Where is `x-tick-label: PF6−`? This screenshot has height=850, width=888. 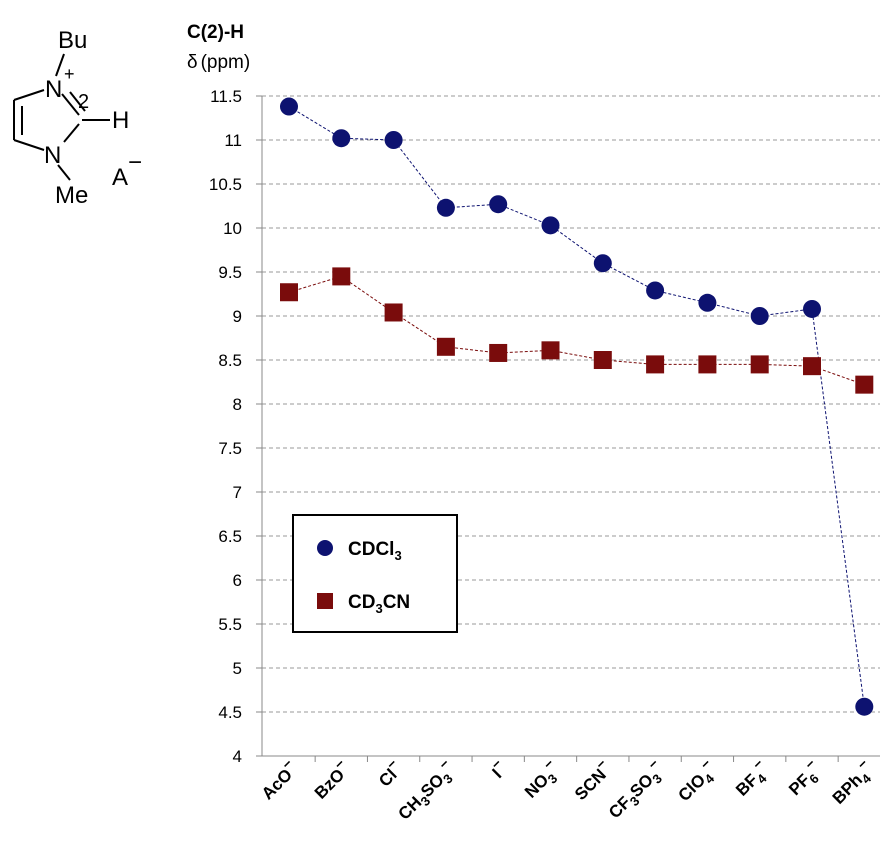
x-tick-label: PF6− is located at coordinates (804, 778).